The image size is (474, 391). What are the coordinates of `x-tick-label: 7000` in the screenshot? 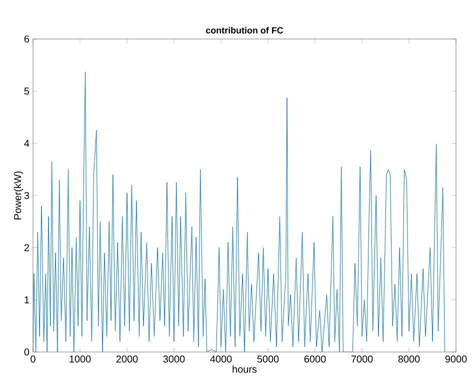 It's located at (362, 359).